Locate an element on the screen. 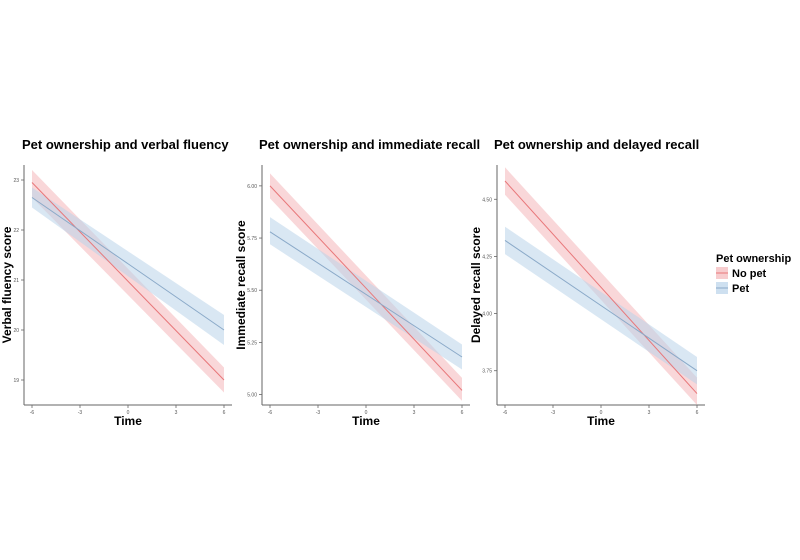 This screenshot has height=560, width=800. y-tick-label: 19 is located at coordinates (16, 381).